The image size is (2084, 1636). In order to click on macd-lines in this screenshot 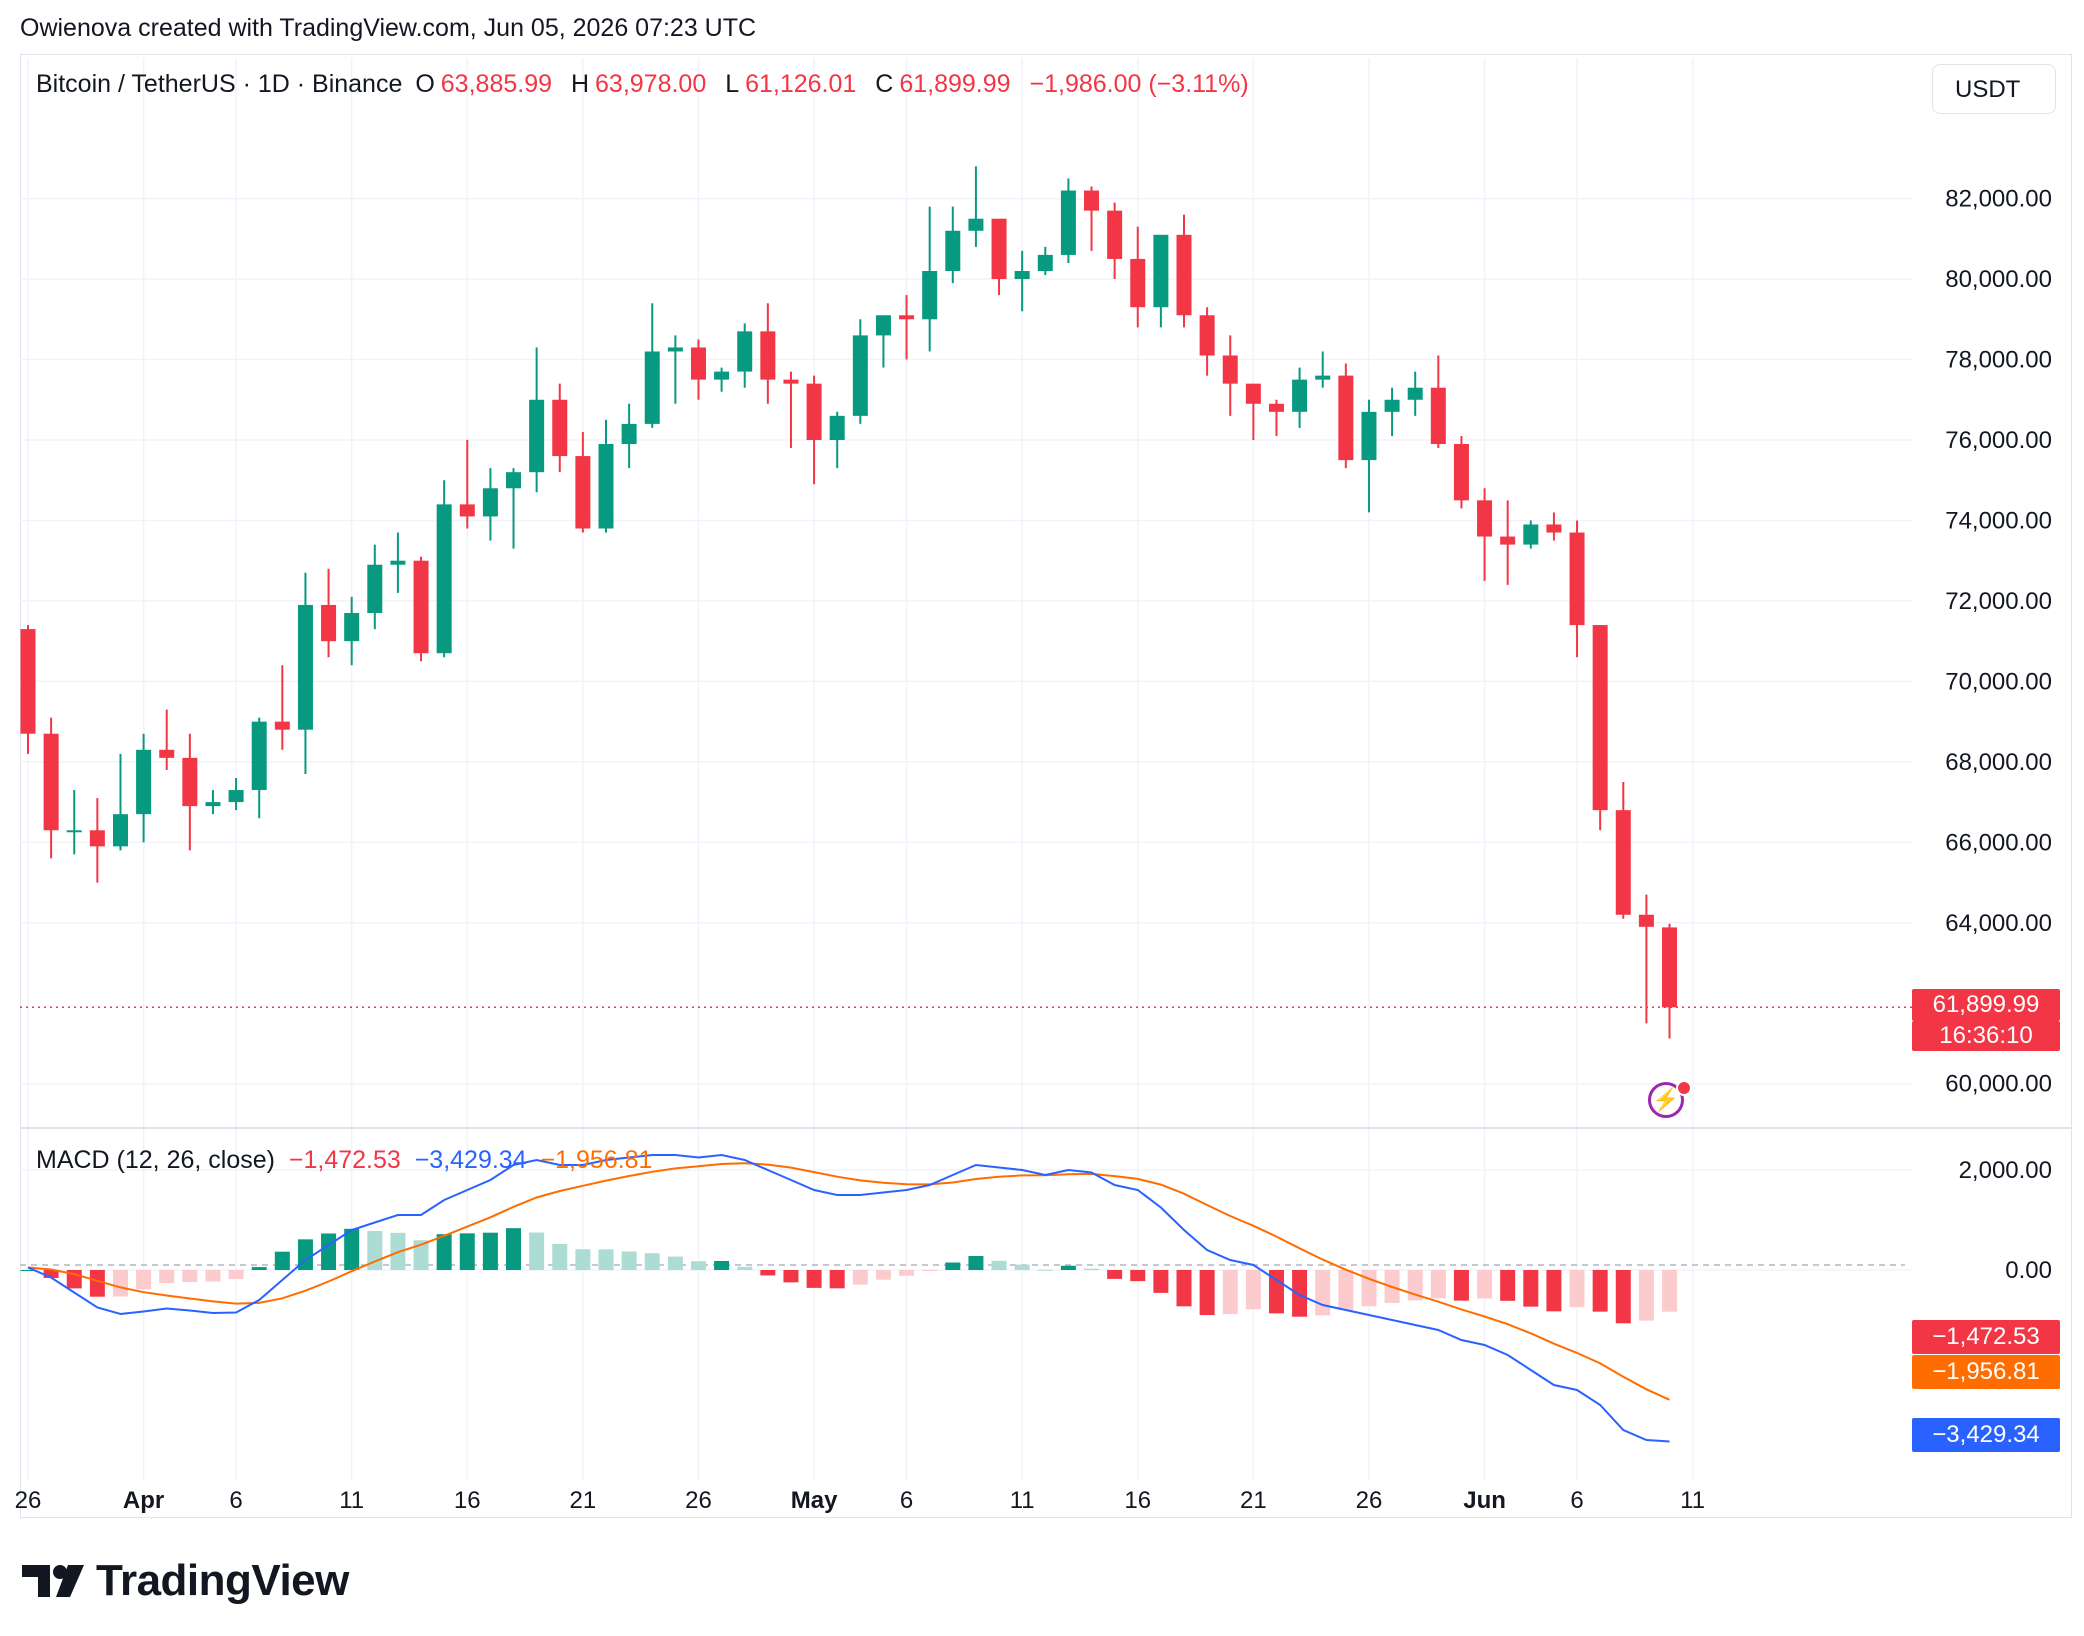, I will do `click(848, 1298)`.